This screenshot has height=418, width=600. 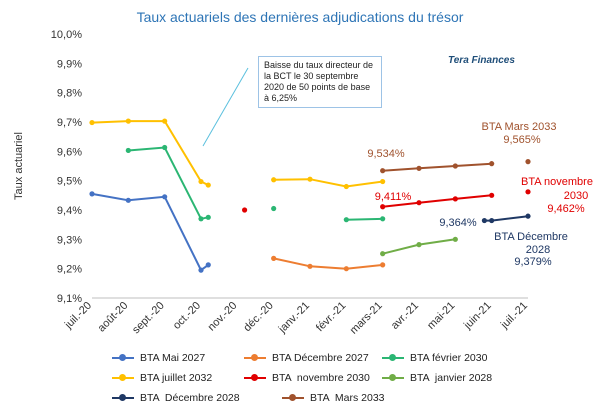 I want to click on legend-label: BTA Mai 2027, so click(x=173, y=358).